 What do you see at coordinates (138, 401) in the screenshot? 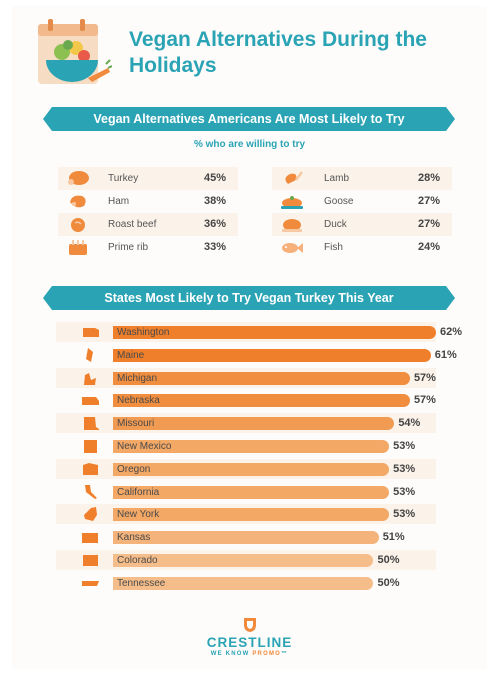
I see `state-label: Nebraska` at bounding box center [138, 401].